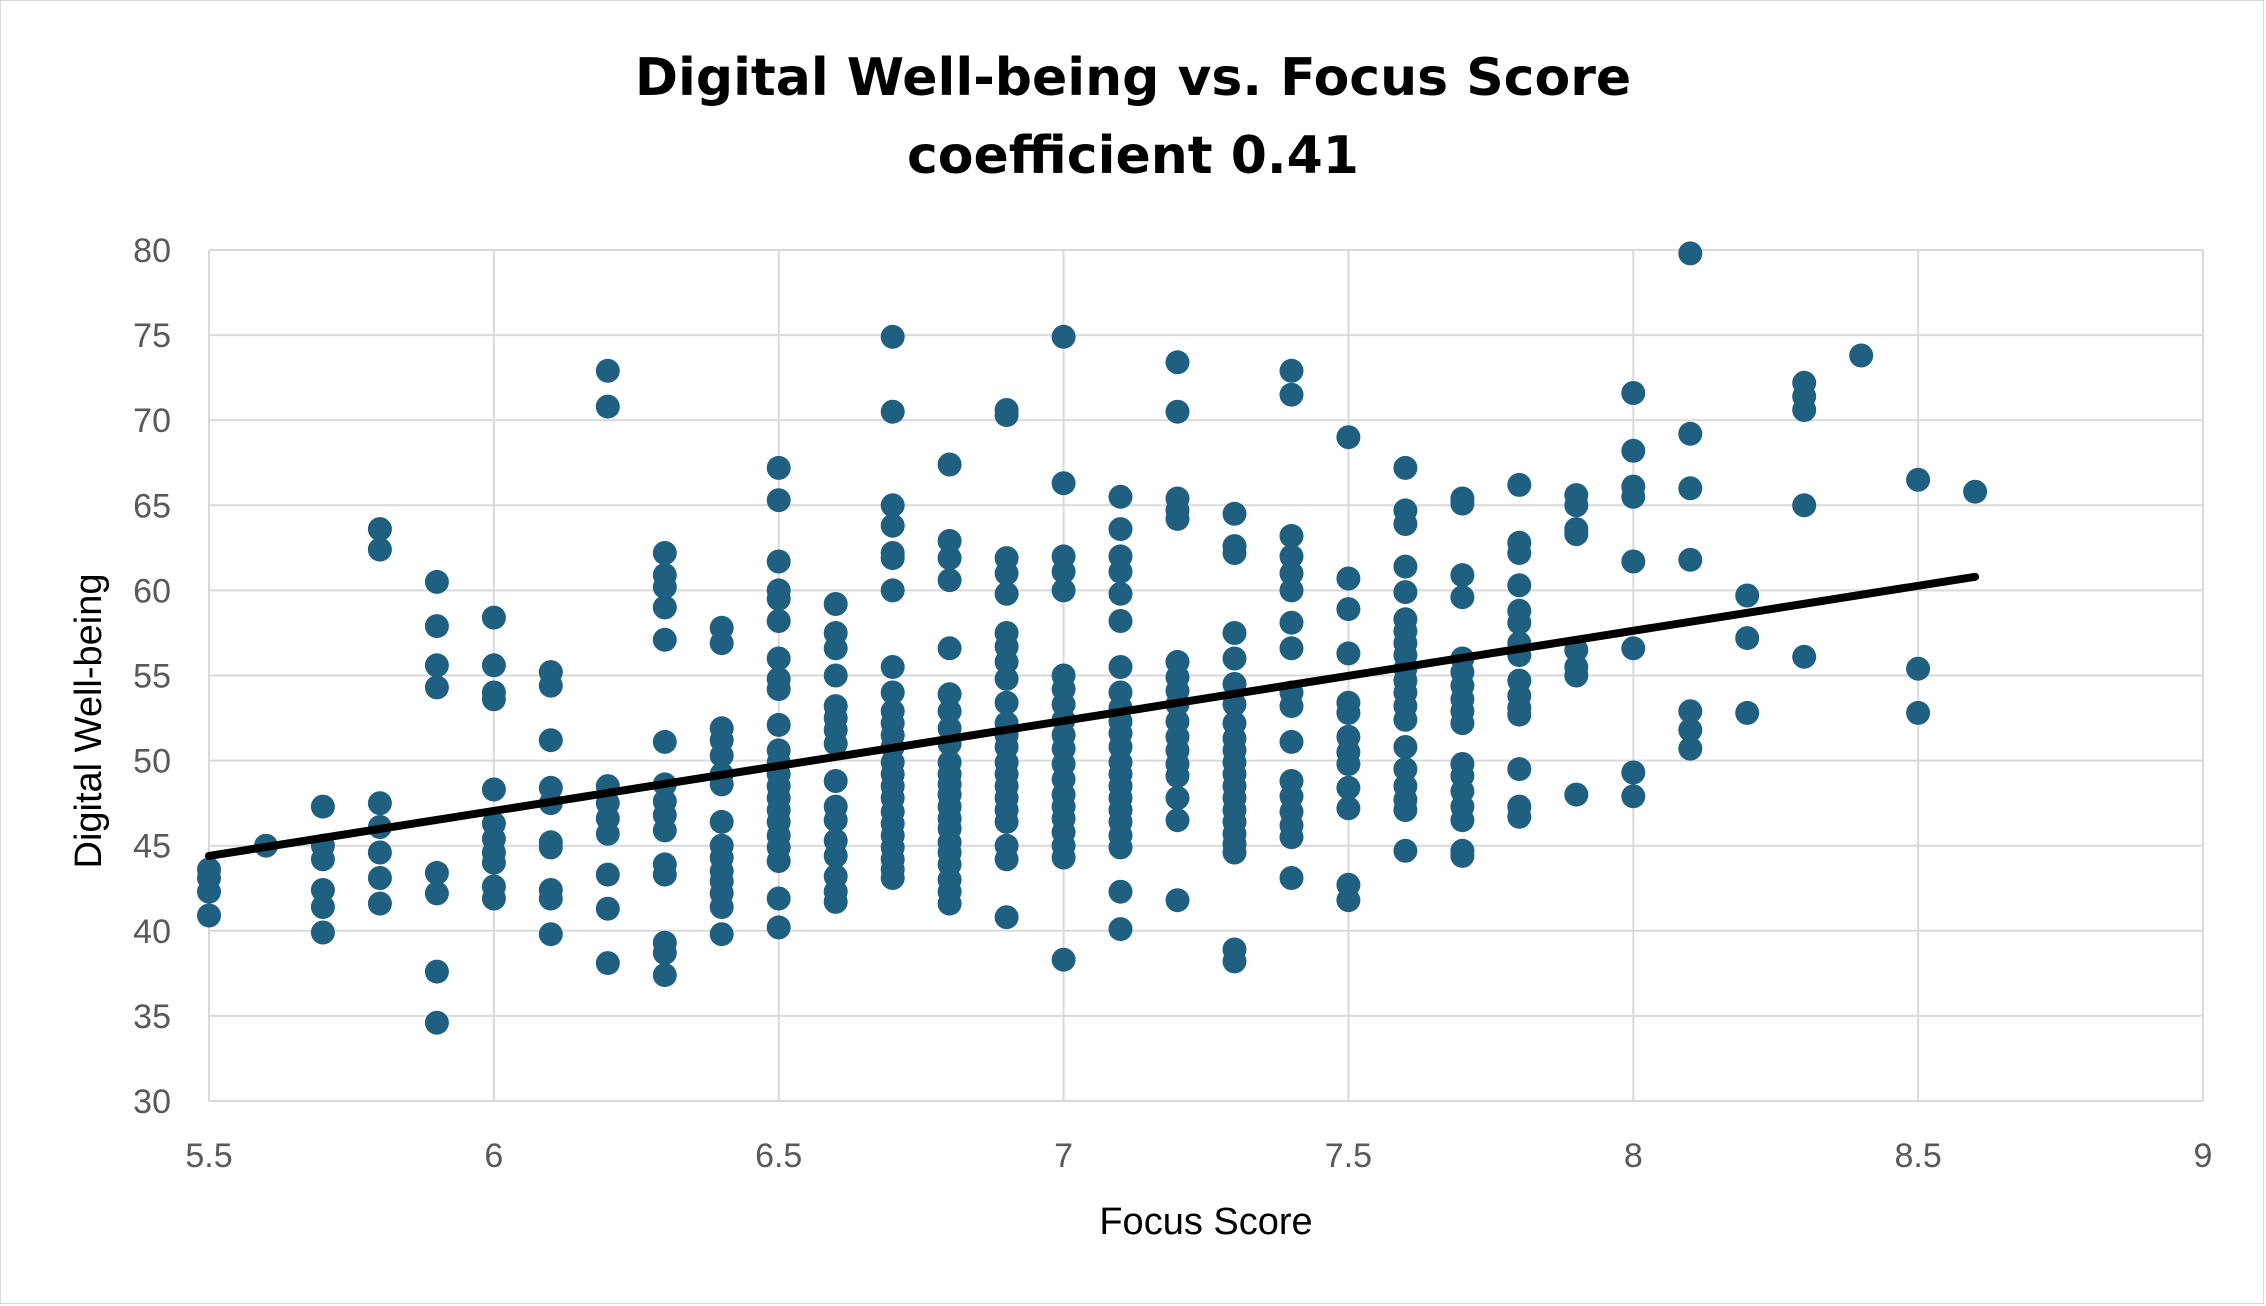  What do you see at coordinates (208, 1156) in the screenshot?
I see `x-tick-label: 5.5` at bounding box center [208, 1156].